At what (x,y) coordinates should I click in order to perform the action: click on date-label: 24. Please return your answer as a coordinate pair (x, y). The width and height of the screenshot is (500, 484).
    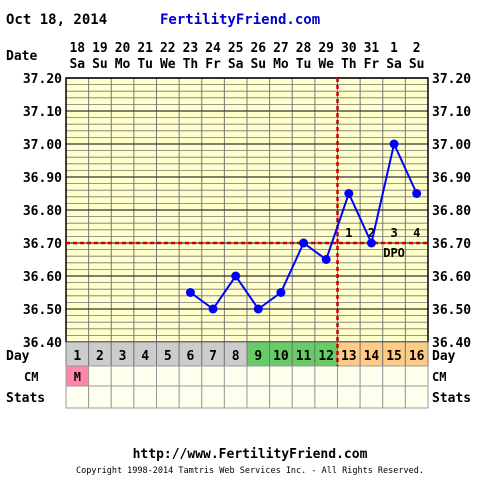
    Looking at the image, I should click on (213, 48).